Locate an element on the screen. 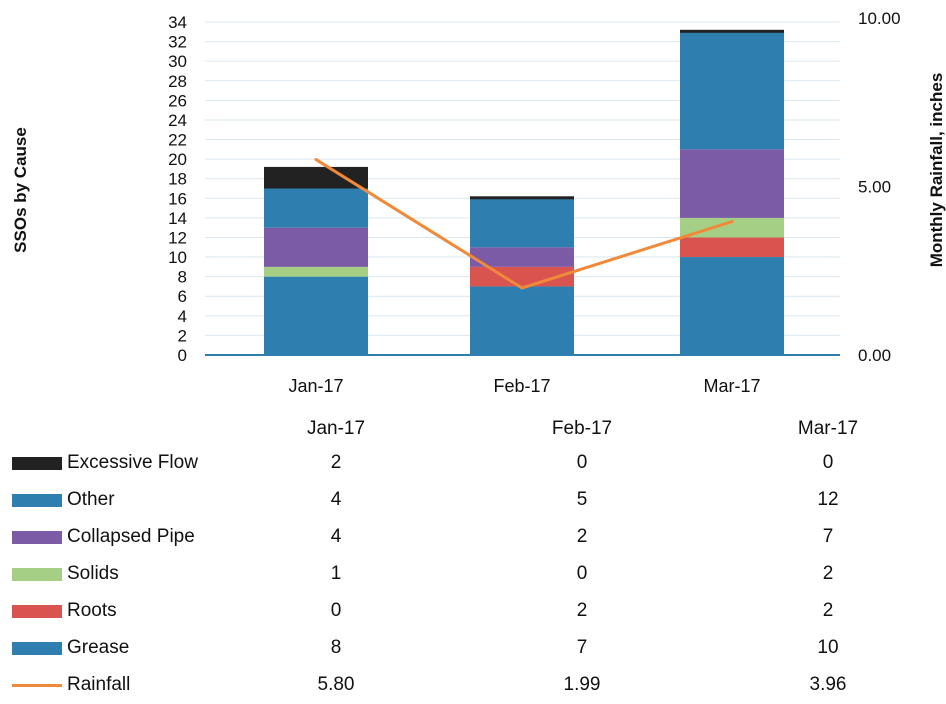  table-header: Jan-17 is located at coordinates (336, 428).